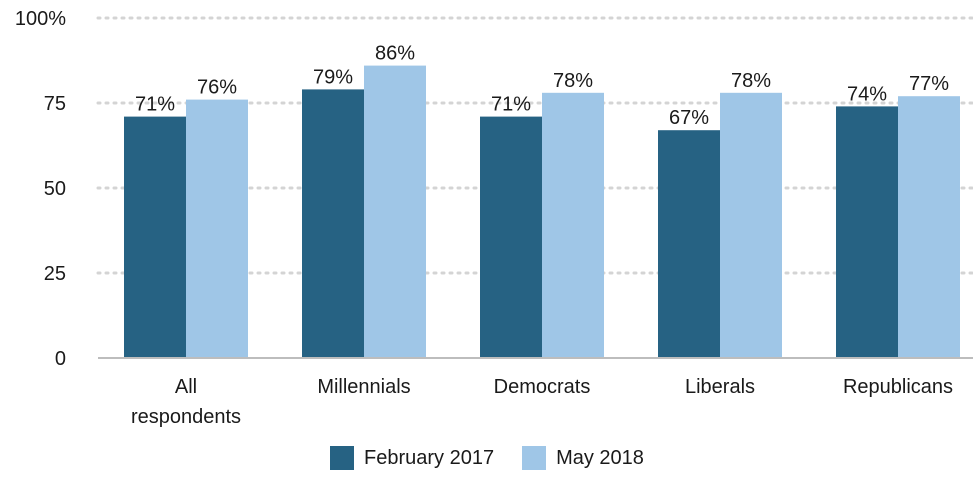  Describe the element at coordinates (363, 387) in the screenshot. I see `category-label: Millennials` at that location.